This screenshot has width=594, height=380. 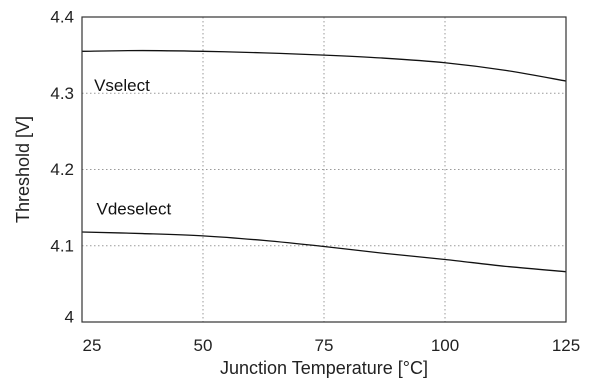 What do you see at coordinates (132, 147) in the screenshot?
I see `annotations: Vselect Vdeselect` at bounding box center [132, 147].